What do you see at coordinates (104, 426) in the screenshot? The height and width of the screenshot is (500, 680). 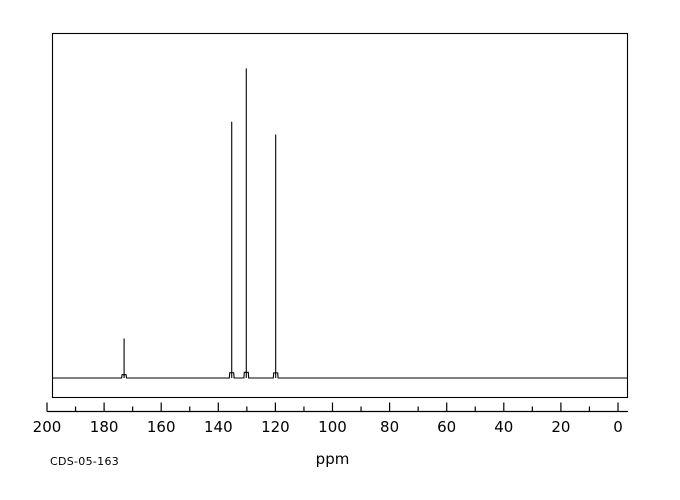 I see `axis-tick-label: 180` at bounding box center [104, 426].